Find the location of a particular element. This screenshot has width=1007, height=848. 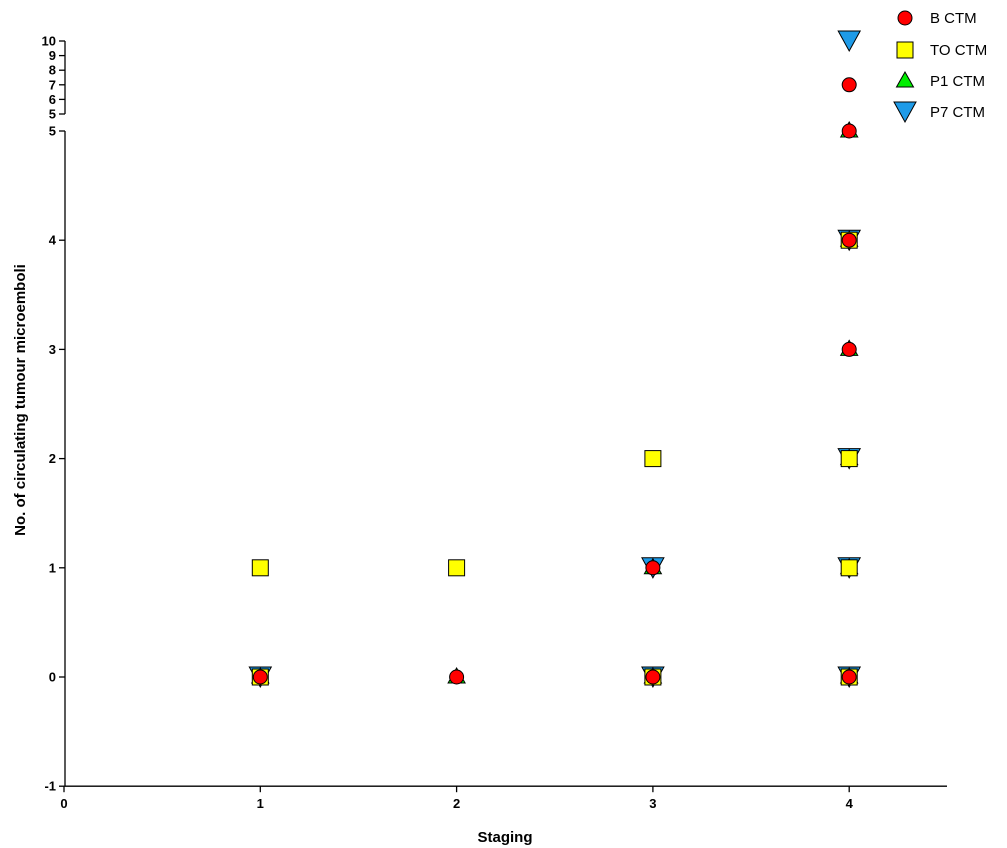

y-tick-label: 10 is located at coordinates (49, 41).